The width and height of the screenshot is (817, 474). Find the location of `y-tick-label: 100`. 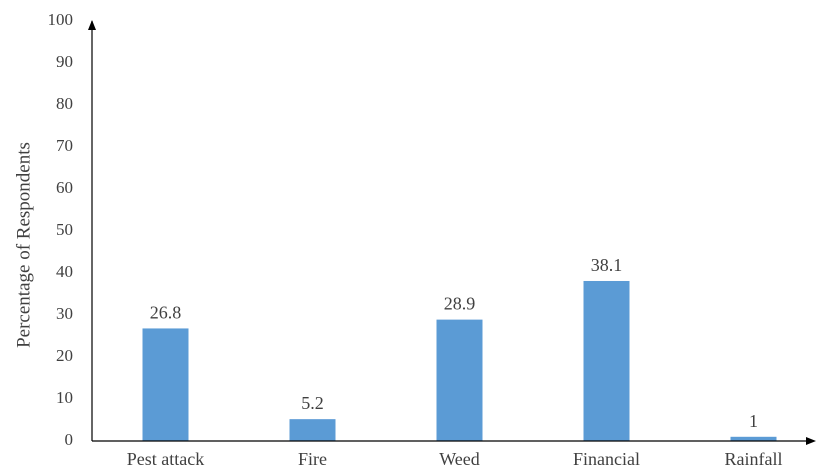

y-tick-label: 100 is located at coordinates (61, 19).